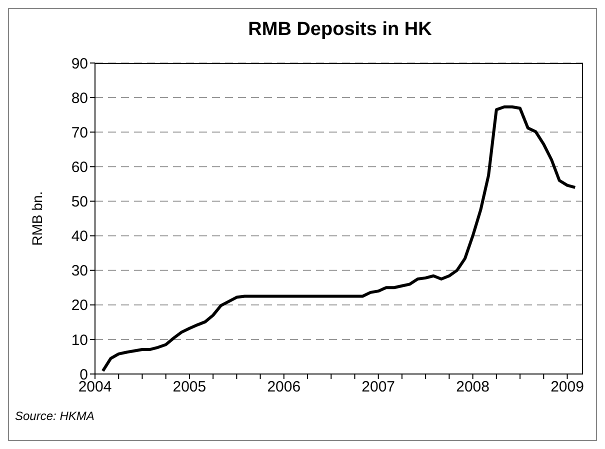 This screenshot has height=449, width=605. I want to click on y-tick-label: 50, so click(79, 202).